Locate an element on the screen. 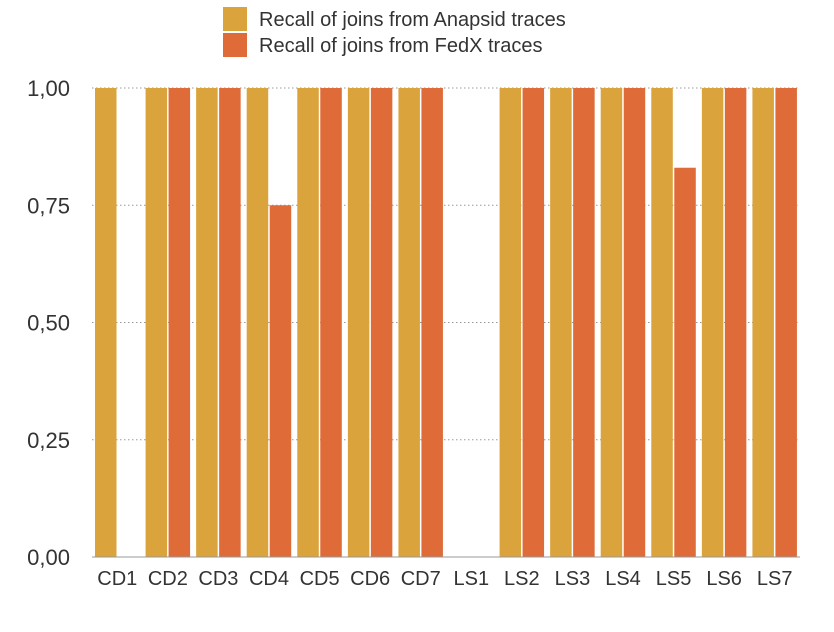 This screenshot has height=632, width=834. bar-anapsid-ls3 is located at coordinates (561, 322).